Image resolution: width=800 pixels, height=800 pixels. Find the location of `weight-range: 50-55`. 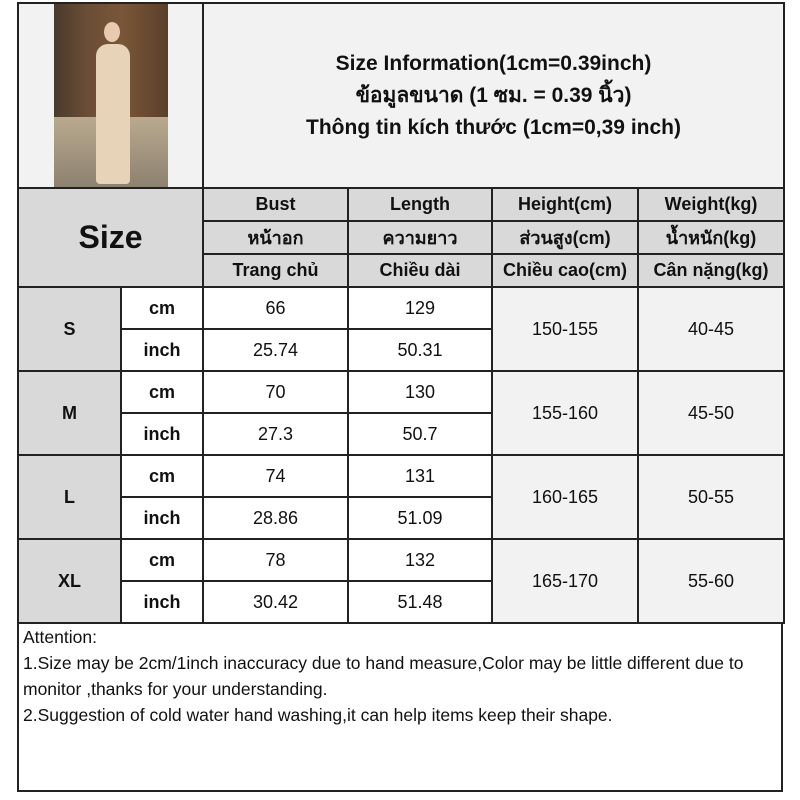

weight-range: 50-55 is located at coordinates (711, 497).